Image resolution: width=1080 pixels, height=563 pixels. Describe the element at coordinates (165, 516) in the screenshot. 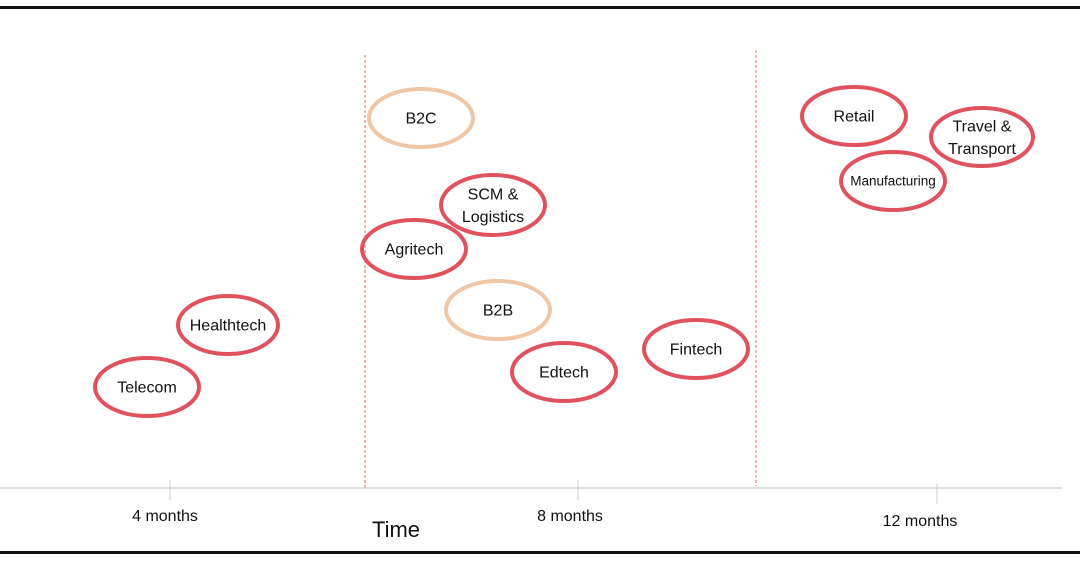

I see `tick-label-4-months: 4 months` at that location.